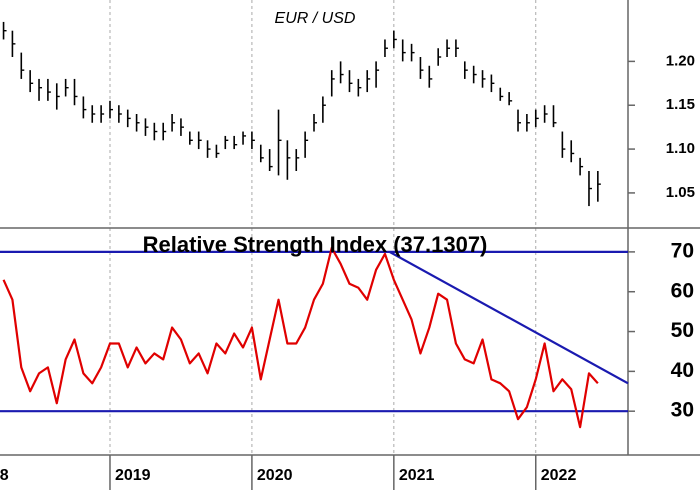  I want to click on x-tick-label: 2020, so click(275, 475).